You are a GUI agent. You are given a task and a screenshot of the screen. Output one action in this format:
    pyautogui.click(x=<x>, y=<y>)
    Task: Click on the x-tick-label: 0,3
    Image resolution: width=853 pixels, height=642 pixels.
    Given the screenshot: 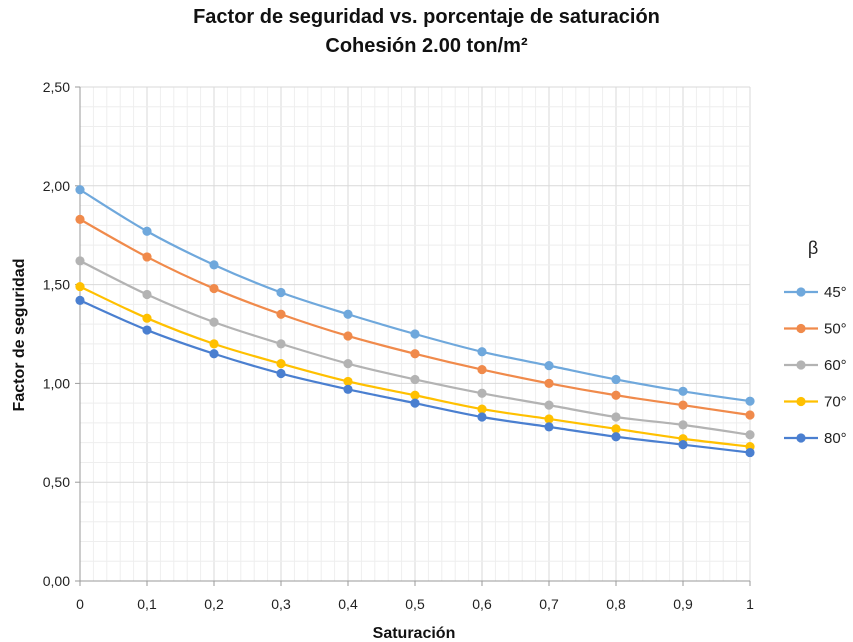 What is the action you would take?
    pyautogui.click(x=281, y=604)
    